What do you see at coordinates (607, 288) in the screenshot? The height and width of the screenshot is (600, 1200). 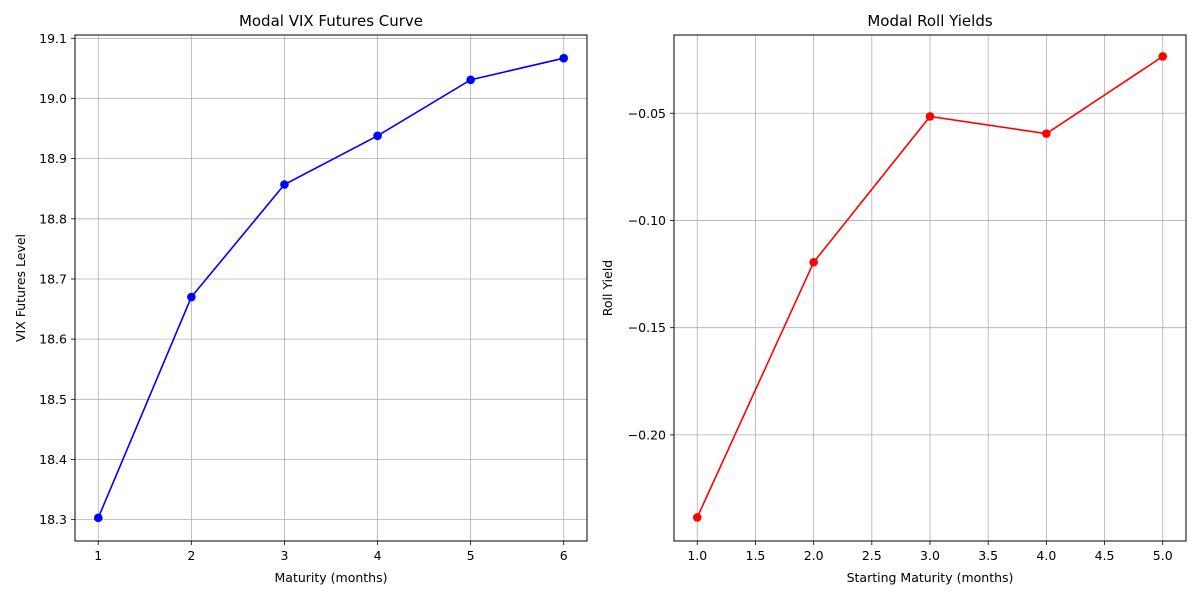 I see `y-axis-label: Roll Yield` at bounding box center [607, 288].